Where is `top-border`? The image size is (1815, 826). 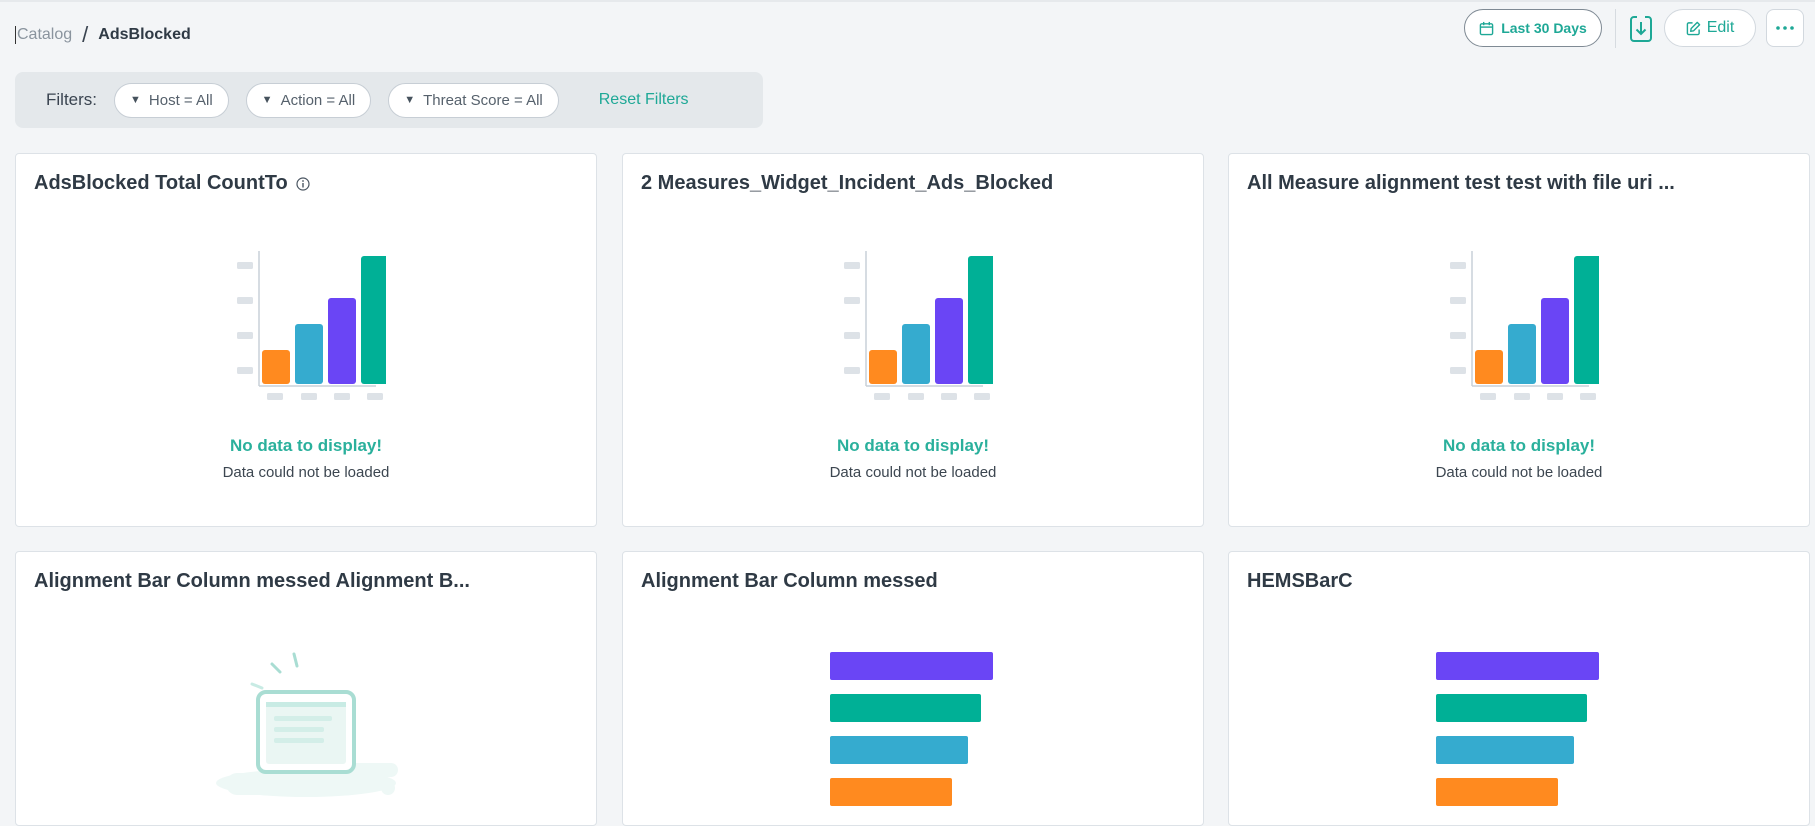
top-border is located at coordinates (907, 1).